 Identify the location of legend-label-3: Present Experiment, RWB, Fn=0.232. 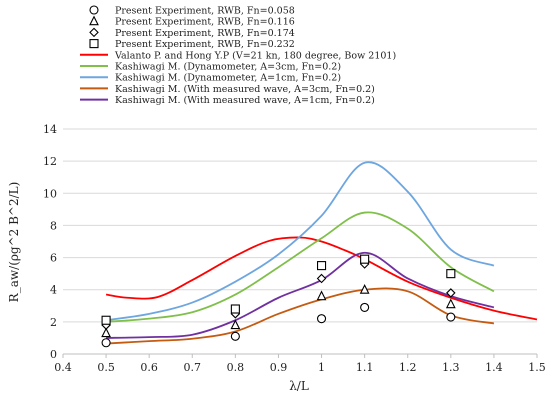
(205, 44).